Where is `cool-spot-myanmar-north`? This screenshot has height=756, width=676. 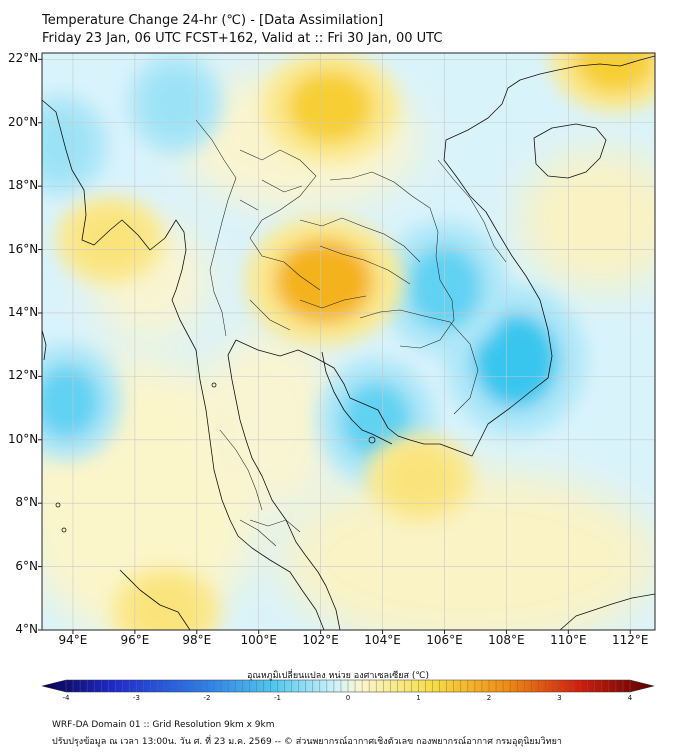 cool-spot-myanmar-north is located at coordinates (175, 104).